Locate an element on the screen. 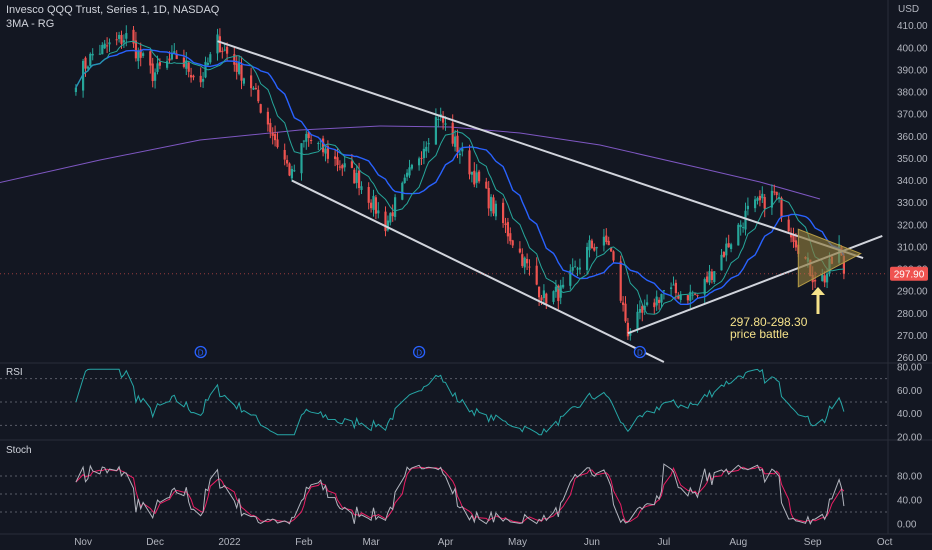  price-tick-label: 400.00 is located at coordinates (912, 48).